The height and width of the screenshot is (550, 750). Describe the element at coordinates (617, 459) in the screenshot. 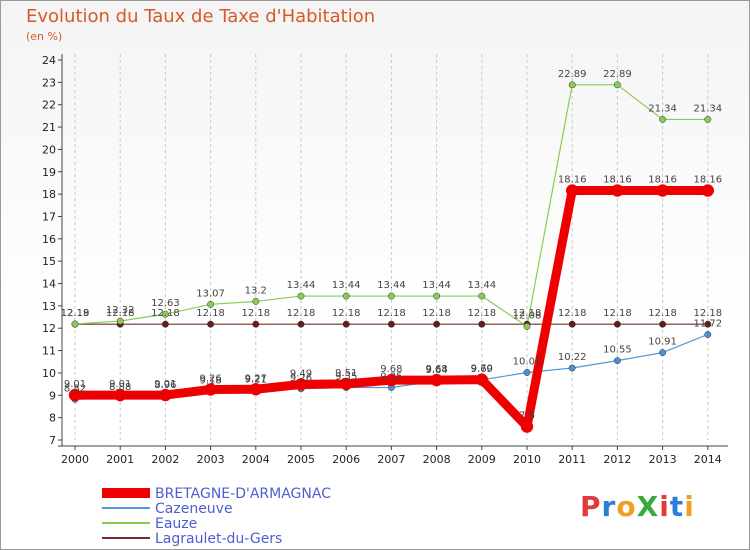

I see `x-tick-label: 2012` at that location.